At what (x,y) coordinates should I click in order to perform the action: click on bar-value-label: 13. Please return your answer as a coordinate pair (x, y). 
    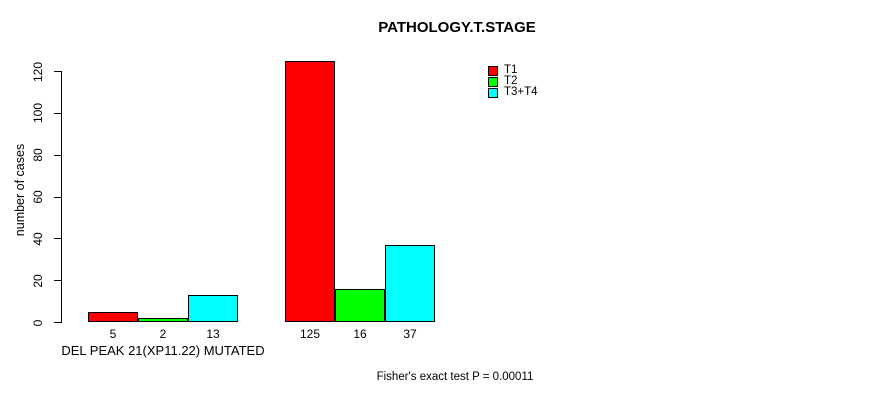
    Looking at the image, I should click on (213, 334).